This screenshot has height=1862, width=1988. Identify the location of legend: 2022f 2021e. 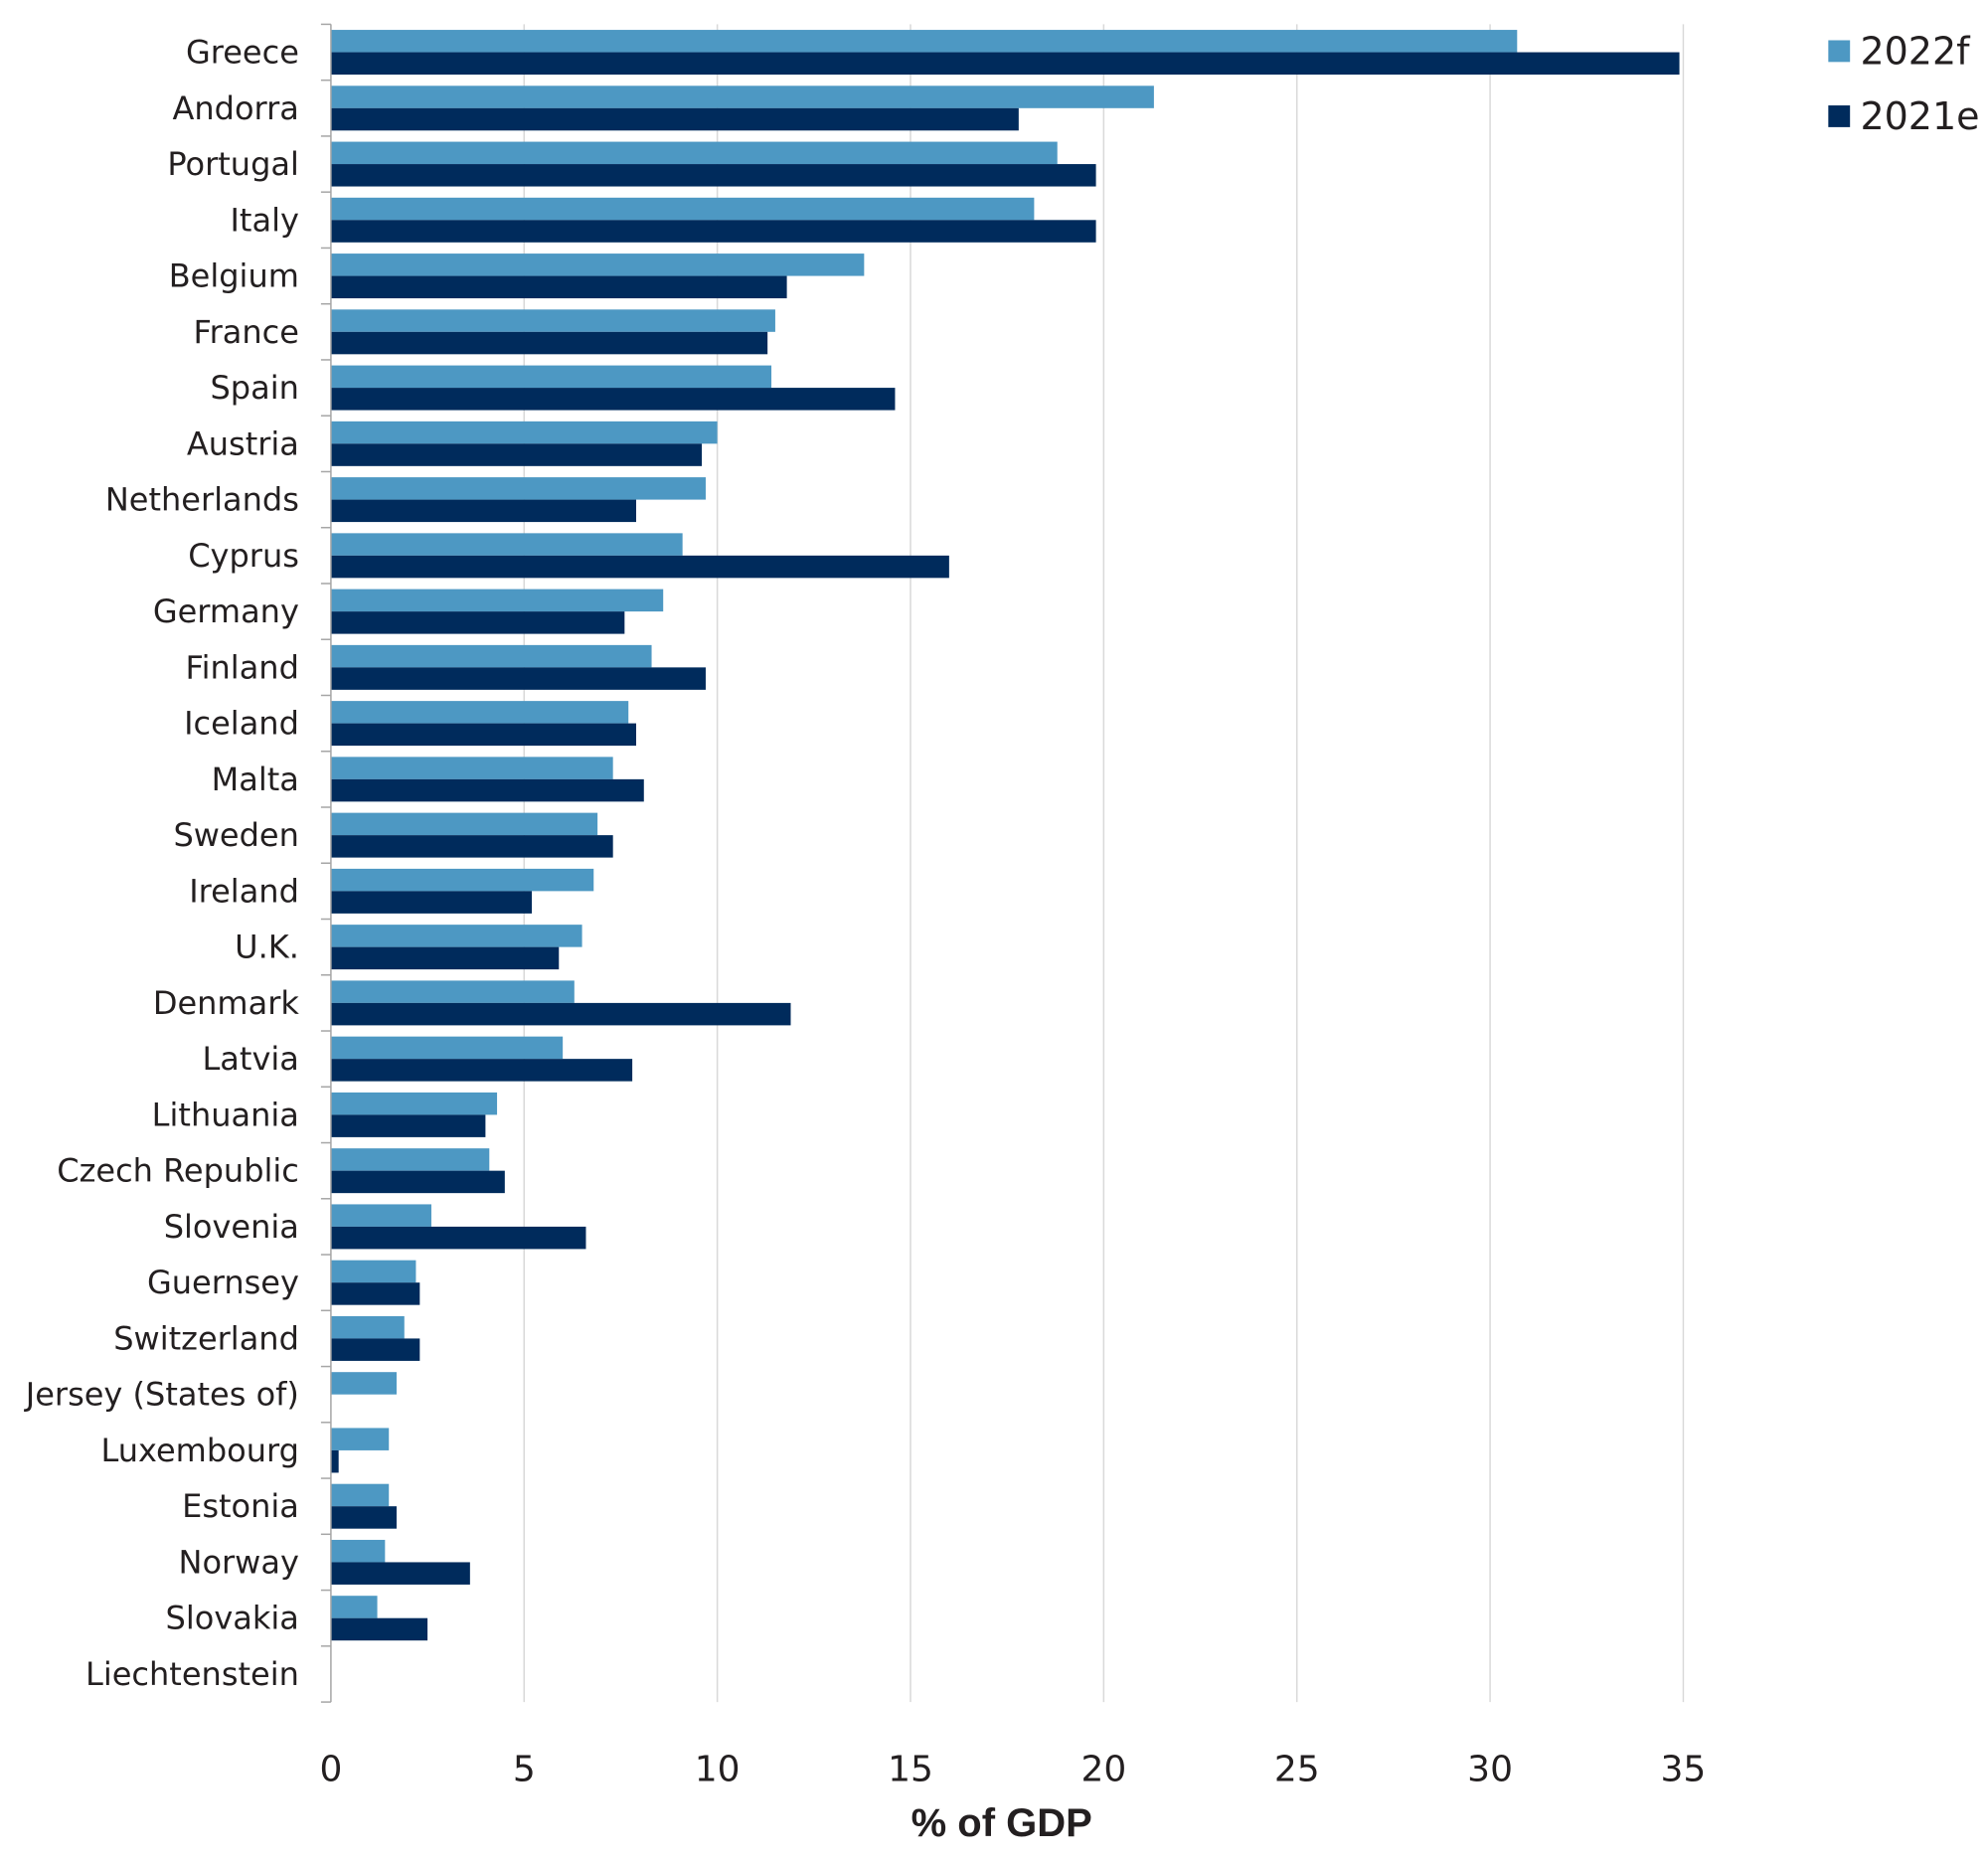
(1904, 83).